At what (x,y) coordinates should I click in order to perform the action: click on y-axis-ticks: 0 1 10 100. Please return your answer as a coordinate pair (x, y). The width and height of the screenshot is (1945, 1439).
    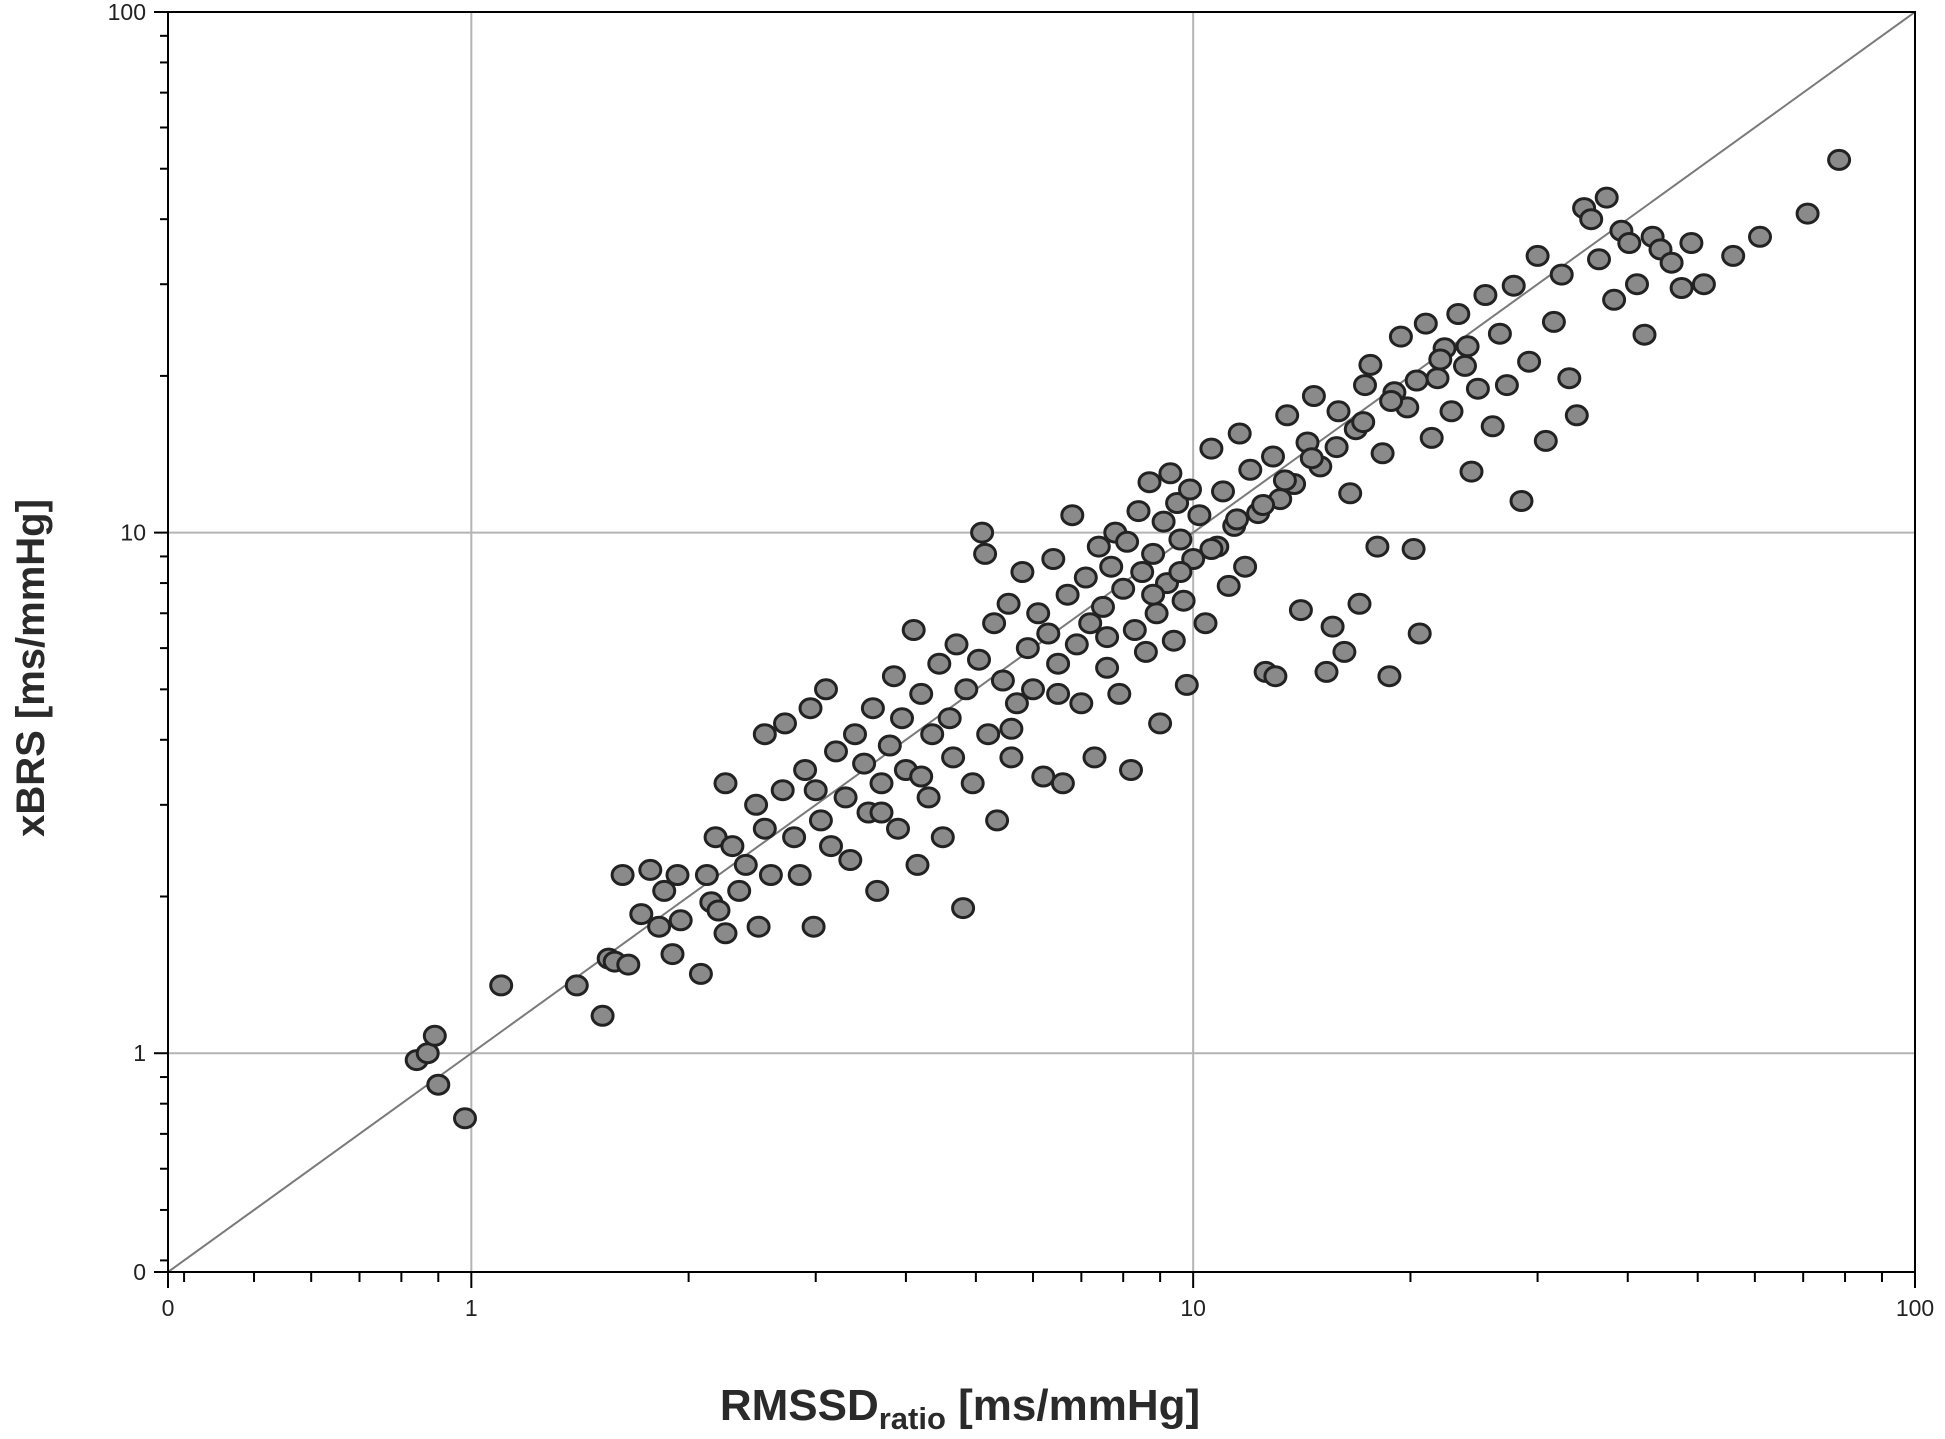
    Looking at the image, I should click on (138, 642).